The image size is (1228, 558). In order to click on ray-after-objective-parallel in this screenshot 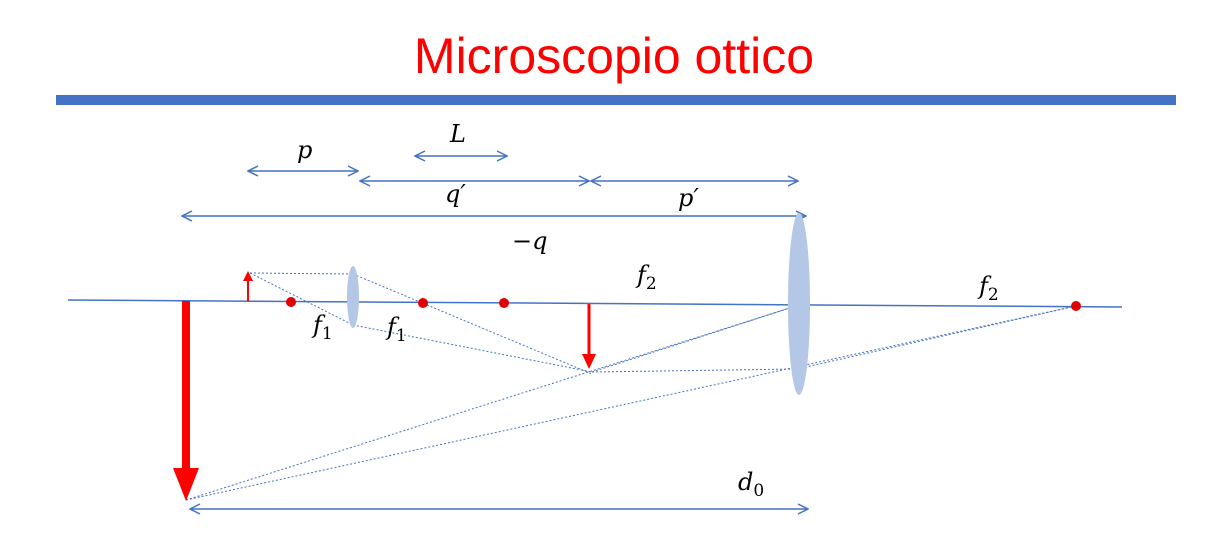, I will do `click(472, 348)`.